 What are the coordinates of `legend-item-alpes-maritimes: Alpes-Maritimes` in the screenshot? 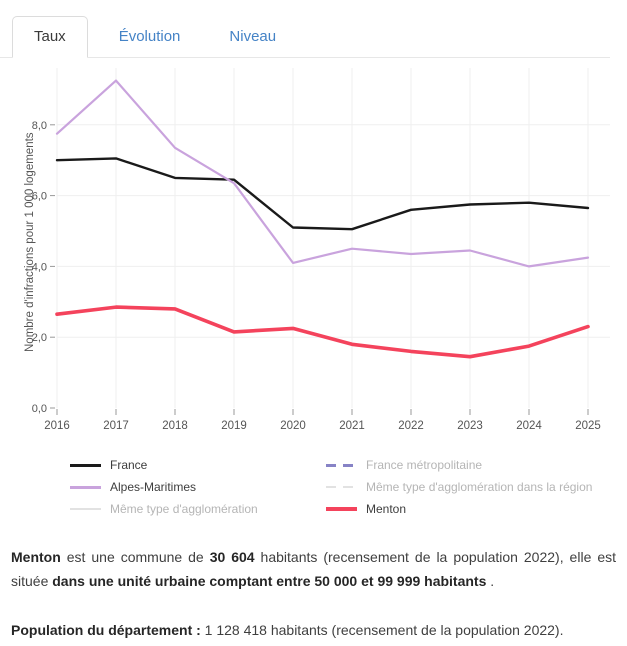 It's located at (198, 487).